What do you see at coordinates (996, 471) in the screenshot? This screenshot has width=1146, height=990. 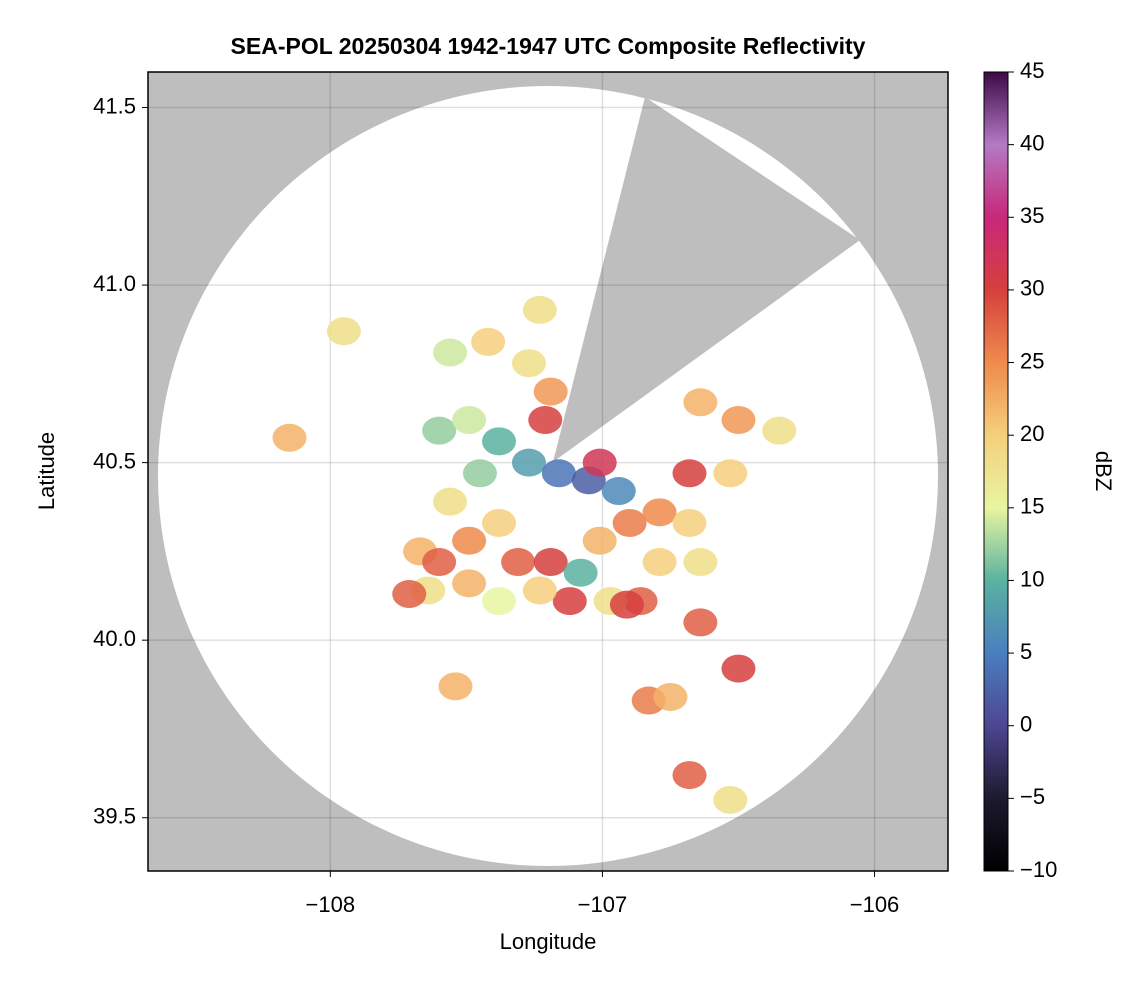 I see `colorbar` at bounding box center [996, 471].